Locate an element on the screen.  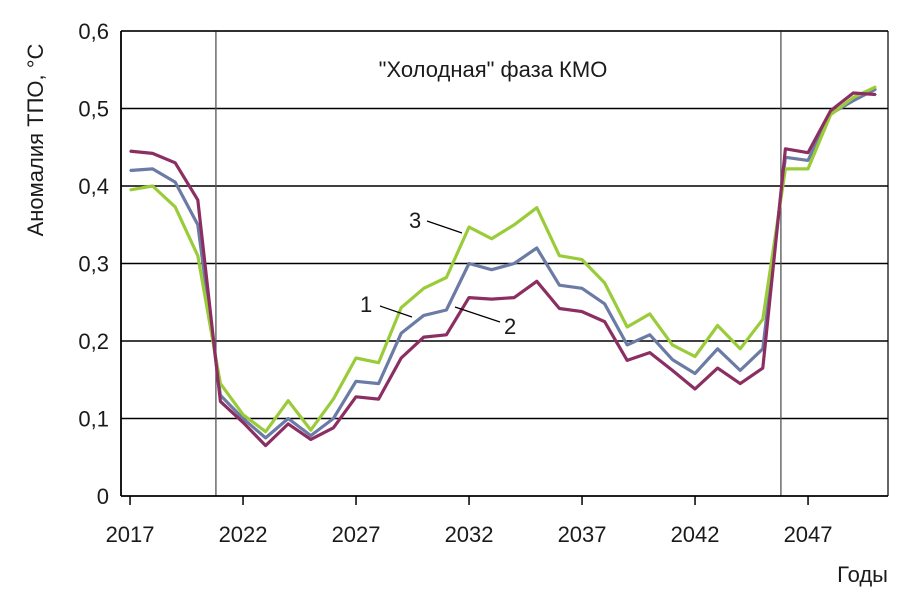
x-tick-label: 2042 is located at coordinates (695, 534).